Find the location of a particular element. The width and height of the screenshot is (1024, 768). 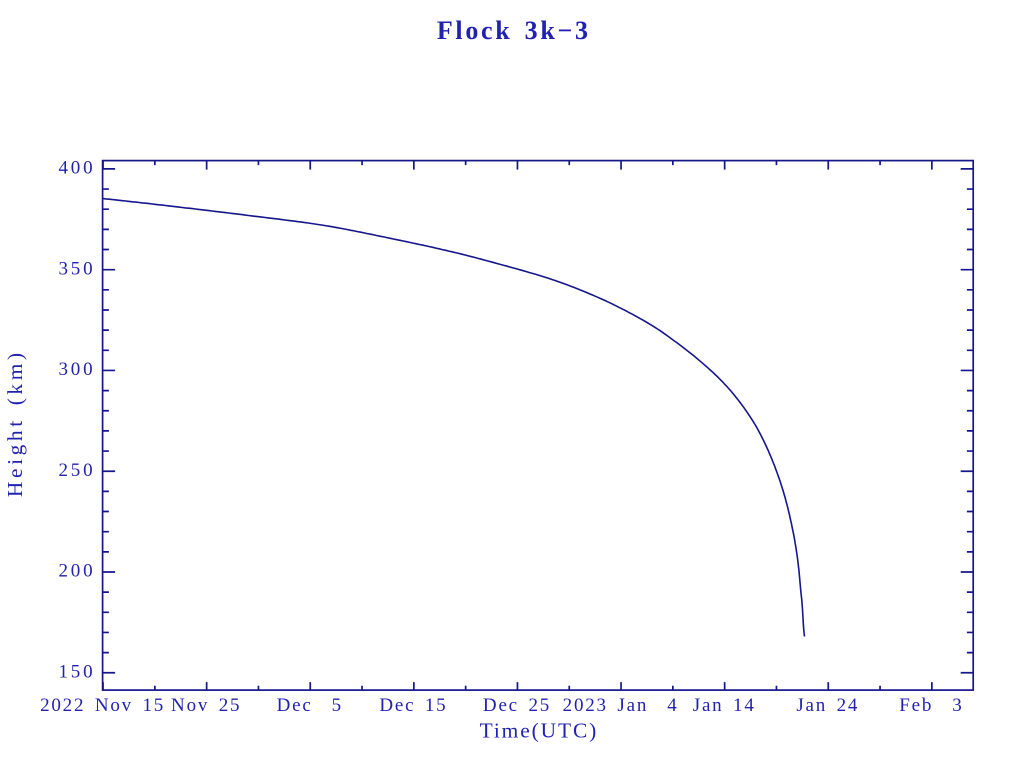

svg-text: 150 is located at coordinates (76, 672).